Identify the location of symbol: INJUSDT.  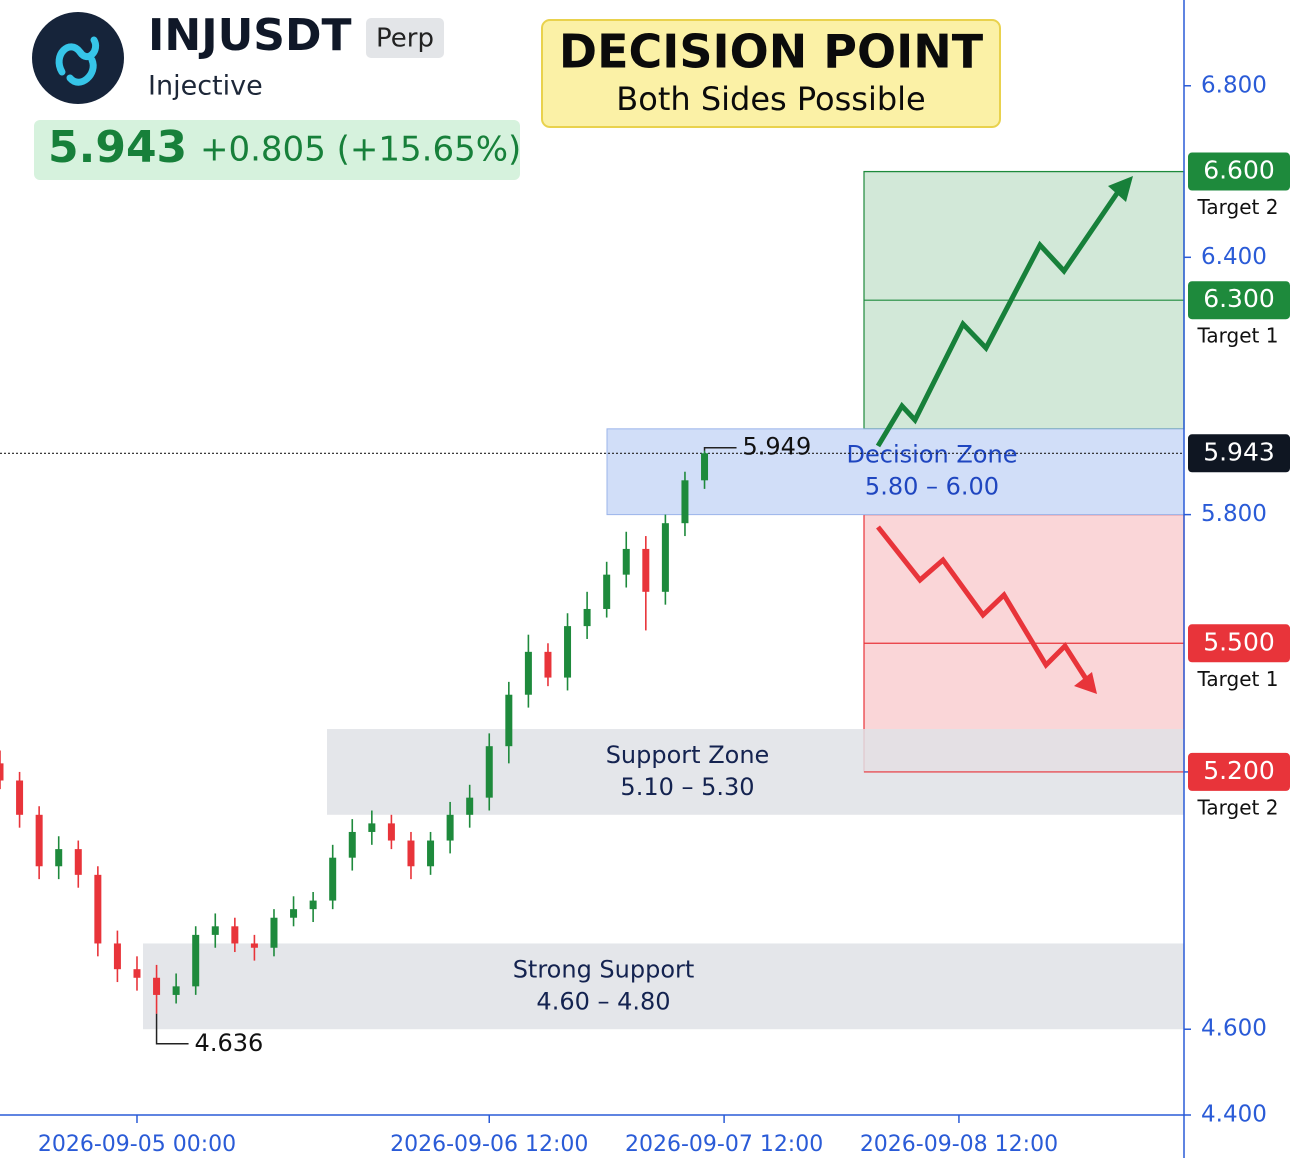
(250, 35).